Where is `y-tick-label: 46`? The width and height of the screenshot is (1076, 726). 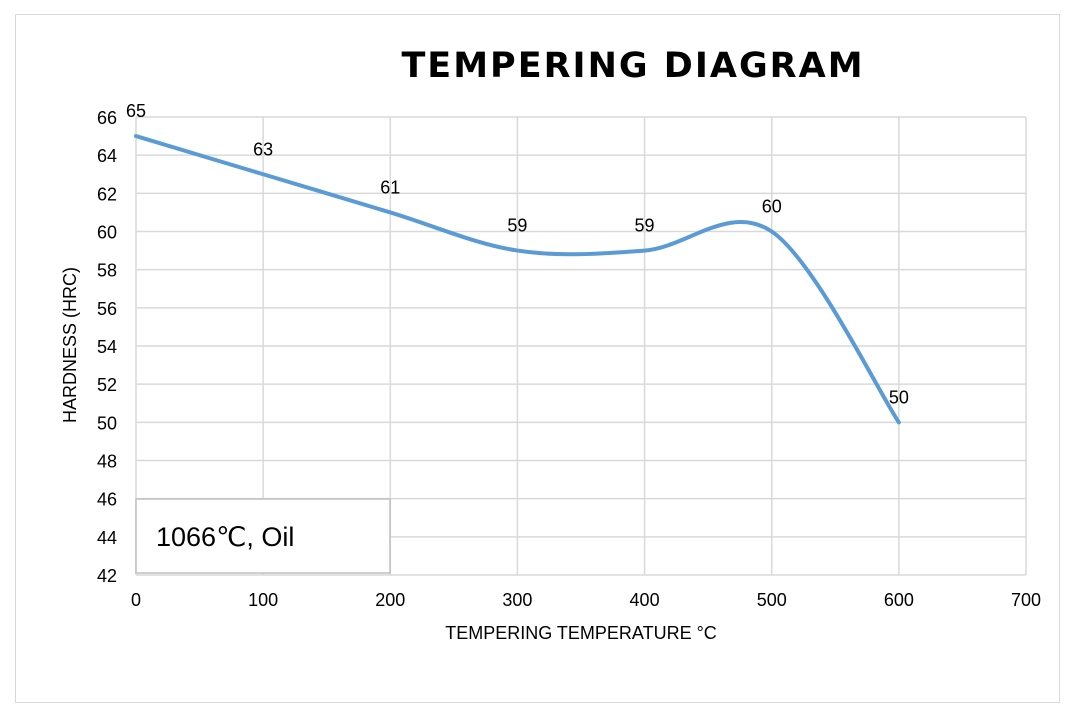 y-tick-label: 46 is located at coordinates (107, 500).